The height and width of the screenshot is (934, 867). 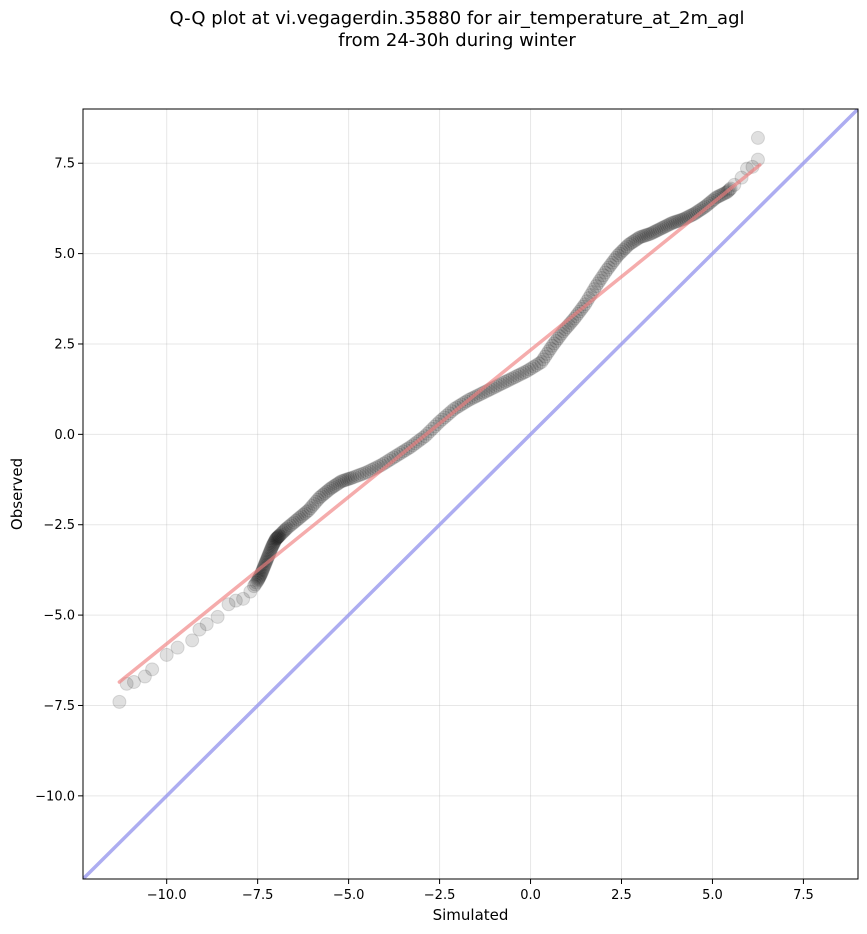 What do you see at coordinates (55, 796) in the screenshot?
I see `y-tick-label: −10.0` at bounding box center [55, 796].